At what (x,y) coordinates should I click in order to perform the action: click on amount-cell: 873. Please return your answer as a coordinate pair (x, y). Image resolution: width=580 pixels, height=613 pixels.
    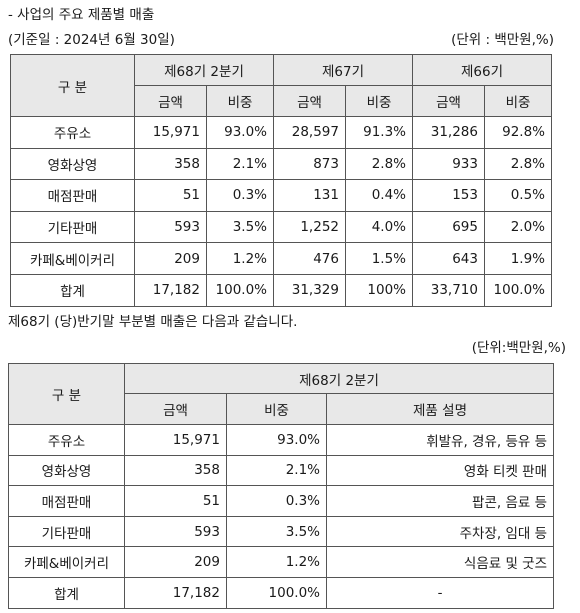
    Looking at the image, I should click on (309, 164).